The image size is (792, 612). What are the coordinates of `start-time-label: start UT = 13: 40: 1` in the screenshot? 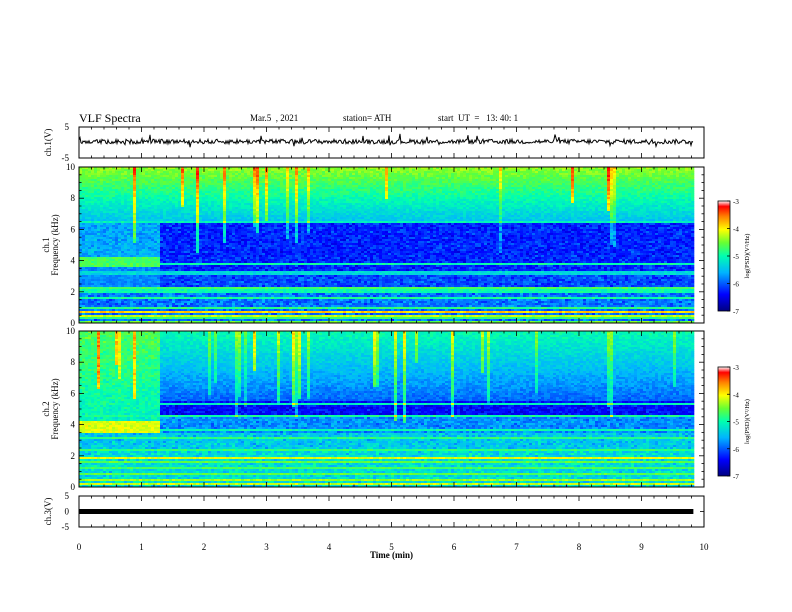 It's located at (478, 118).